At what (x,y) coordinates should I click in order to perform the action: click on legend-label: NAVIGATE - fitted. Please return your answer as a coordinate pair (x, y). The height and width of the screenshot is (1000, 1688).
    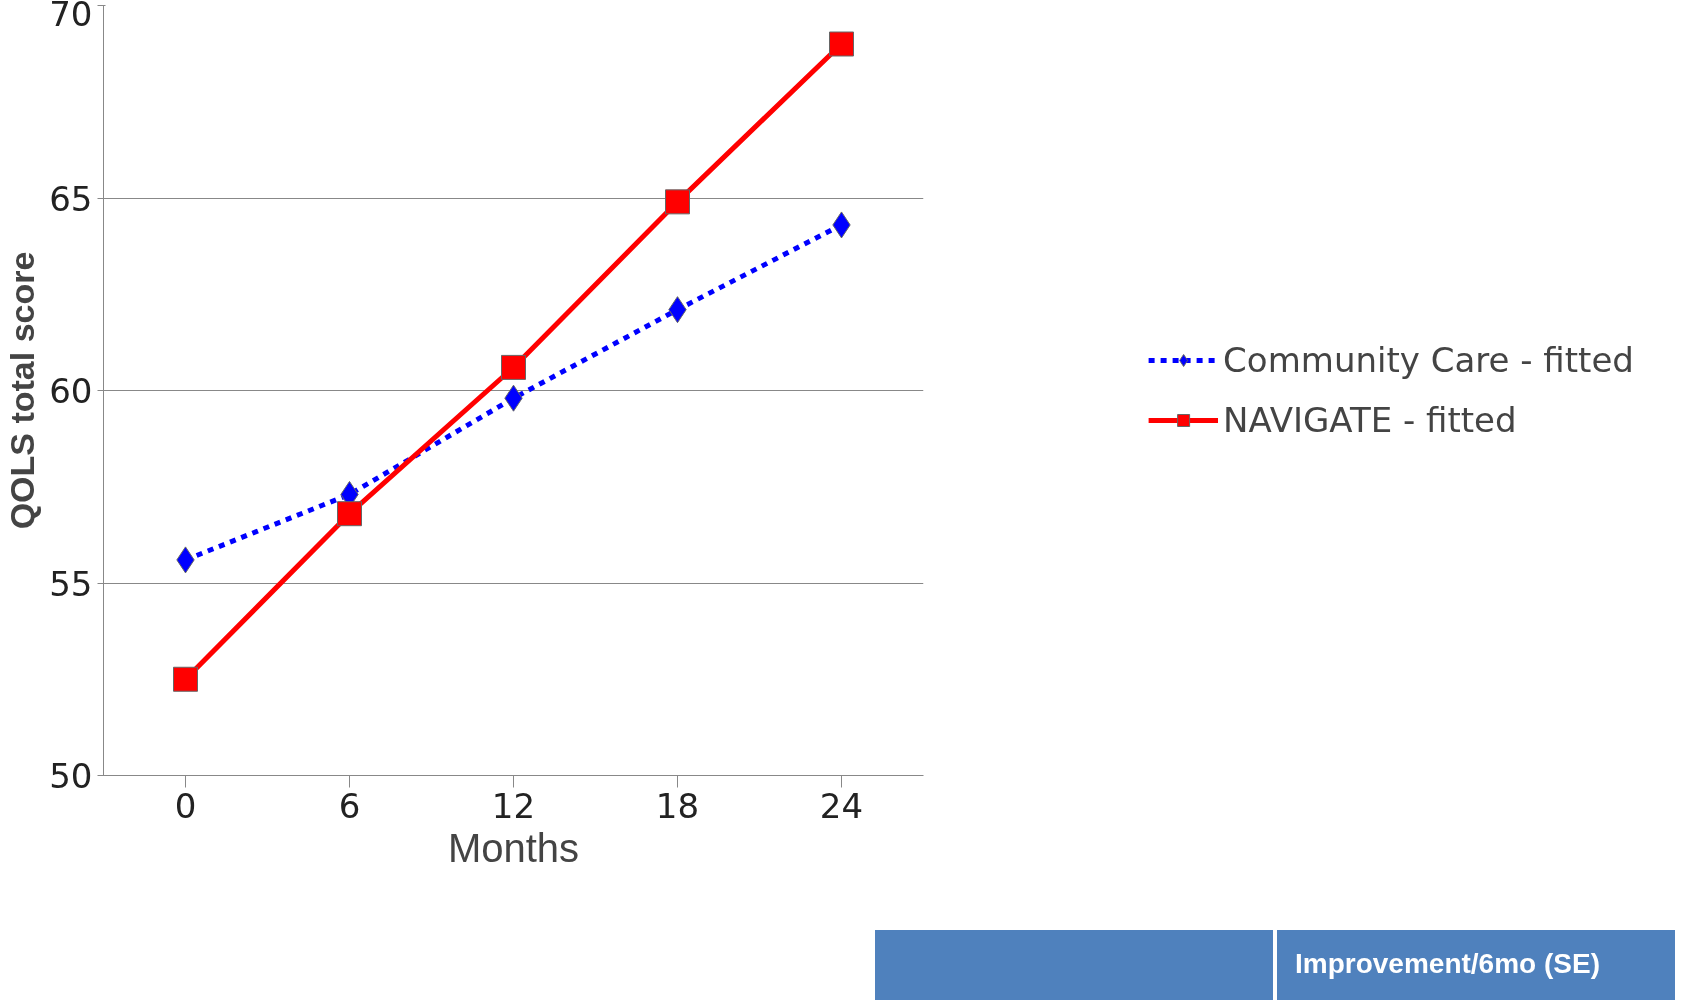
    Looking at the image, I should click on (1370, 420).